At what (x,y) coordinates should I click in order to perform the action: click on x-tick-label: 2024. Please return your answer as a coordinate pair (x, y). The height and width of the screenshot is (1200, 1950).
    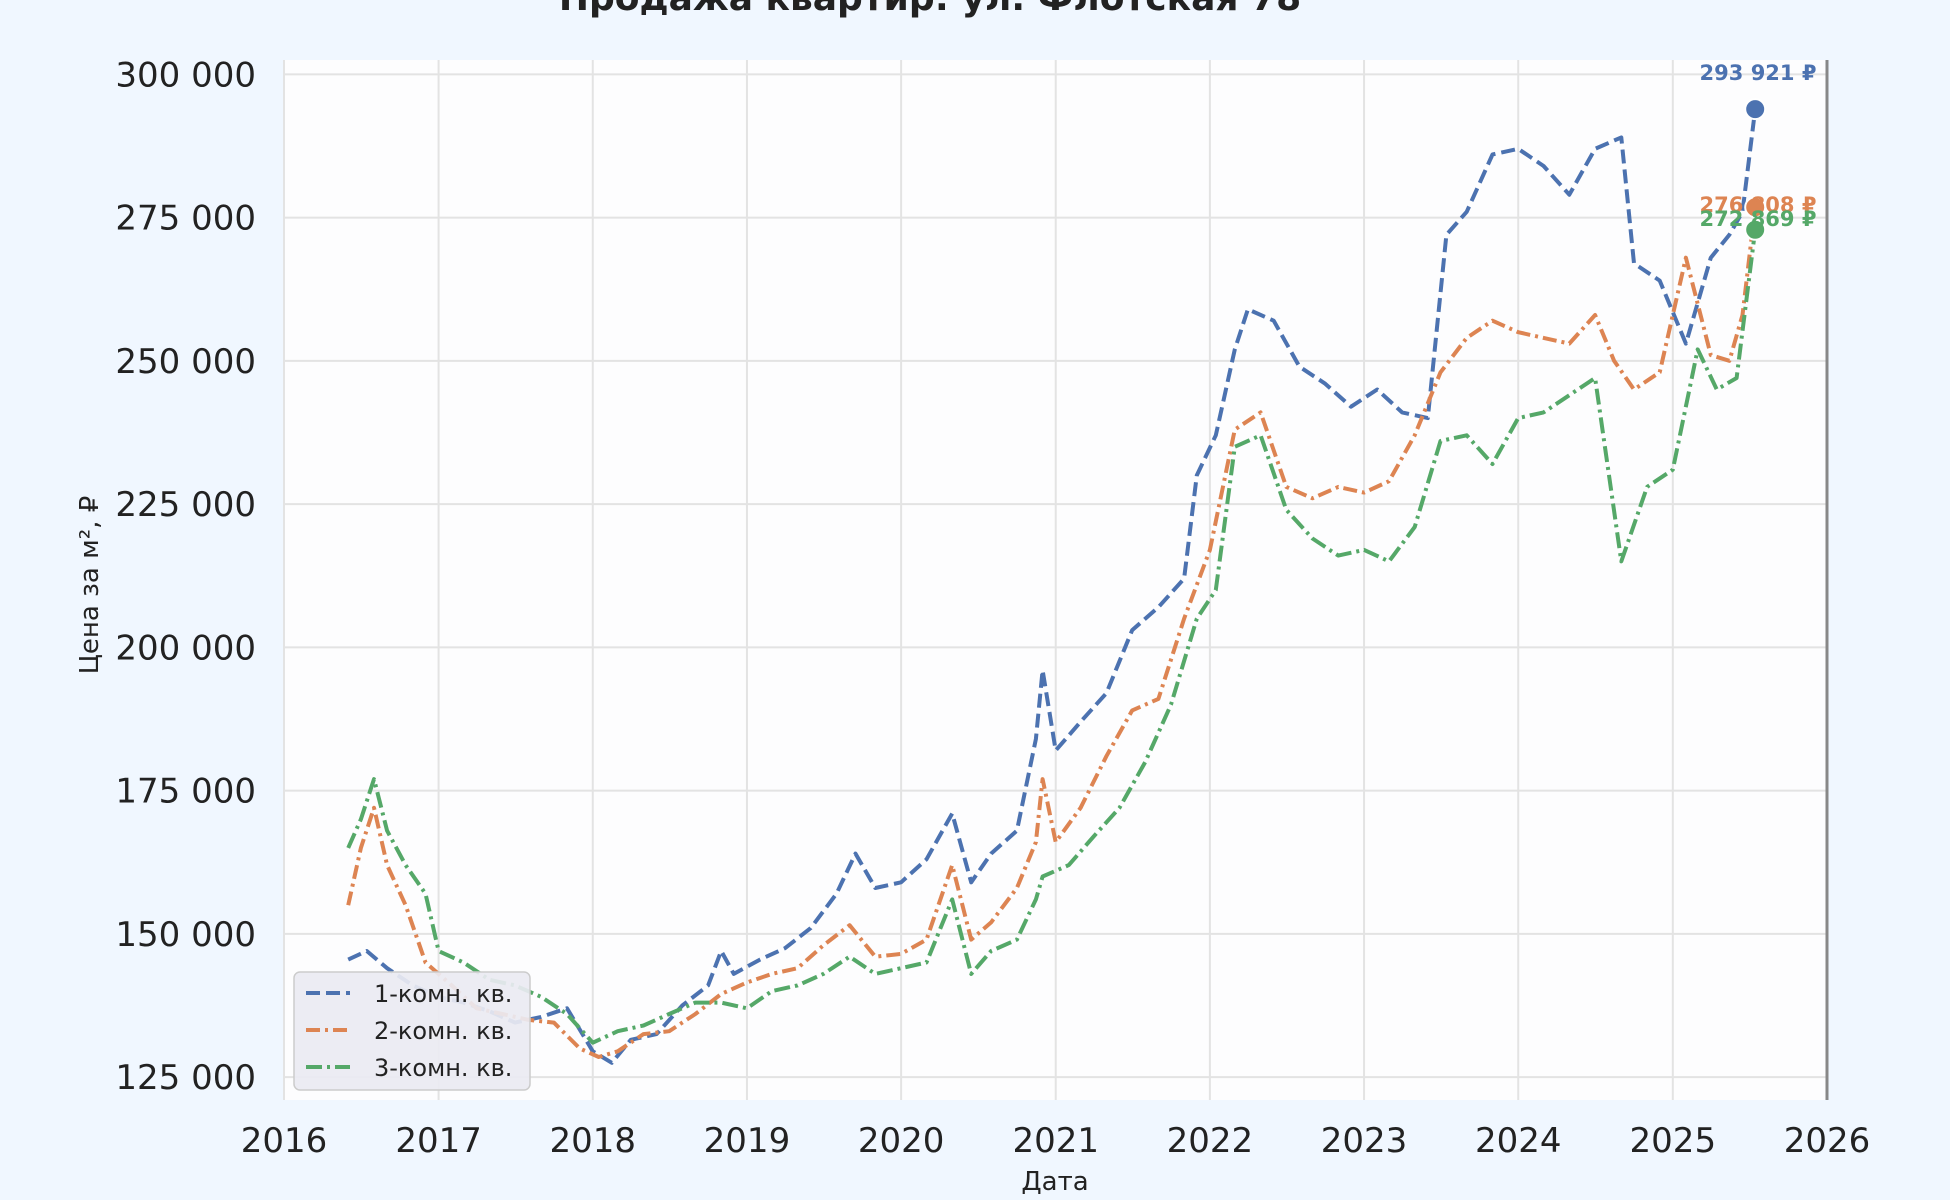
    Looking at the image, I should click on (1518, 1141).